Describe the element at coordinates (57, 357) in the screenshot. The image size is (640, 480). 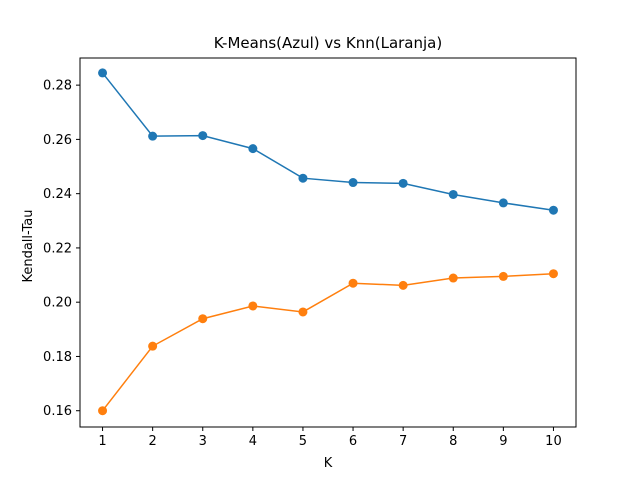
I see `y-tick-label: 0.18` at that location.